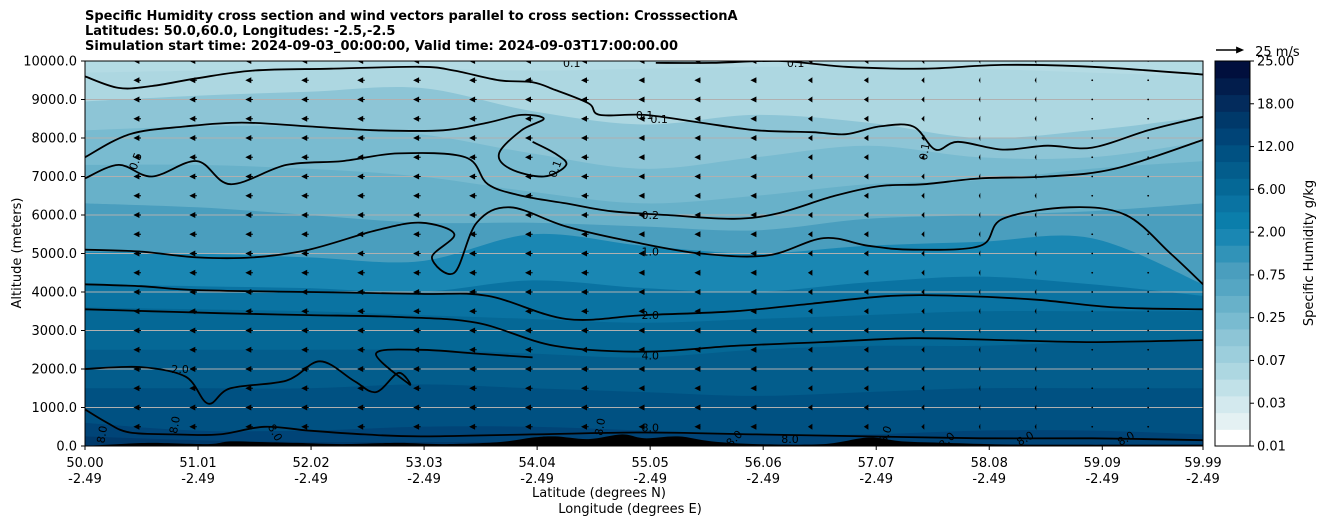 The height and width of the screenshot is (526, 1326). I want to click on x-axis-label-longitude: Longitude (degrees E), so click(630, 509).